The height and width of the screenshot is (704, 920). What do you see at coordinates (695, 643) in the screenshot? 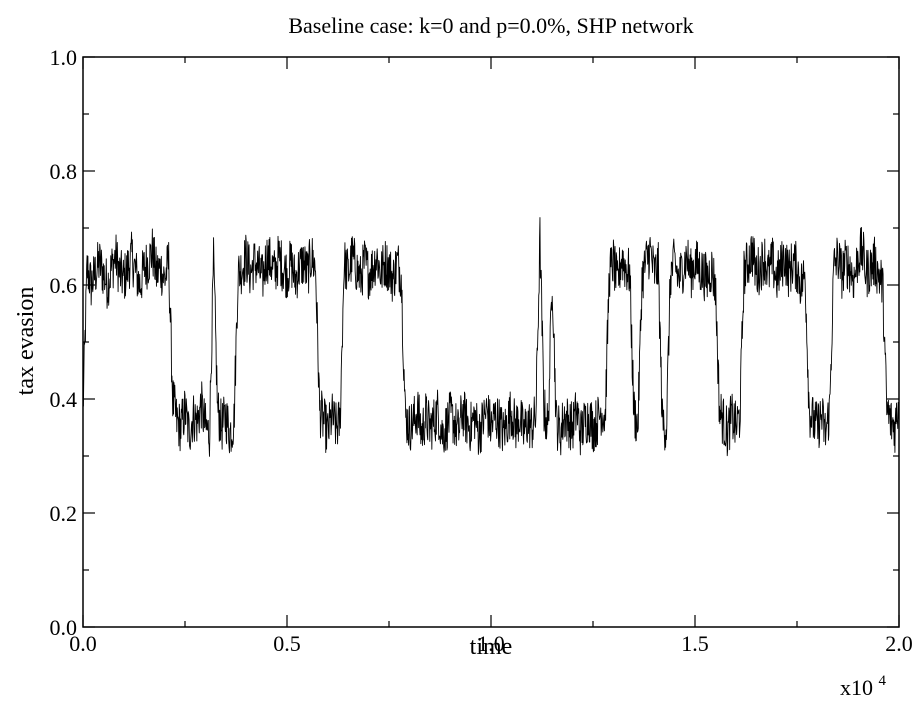
I see `x-tick-label: 1.5` at bounding box center [695, 643].